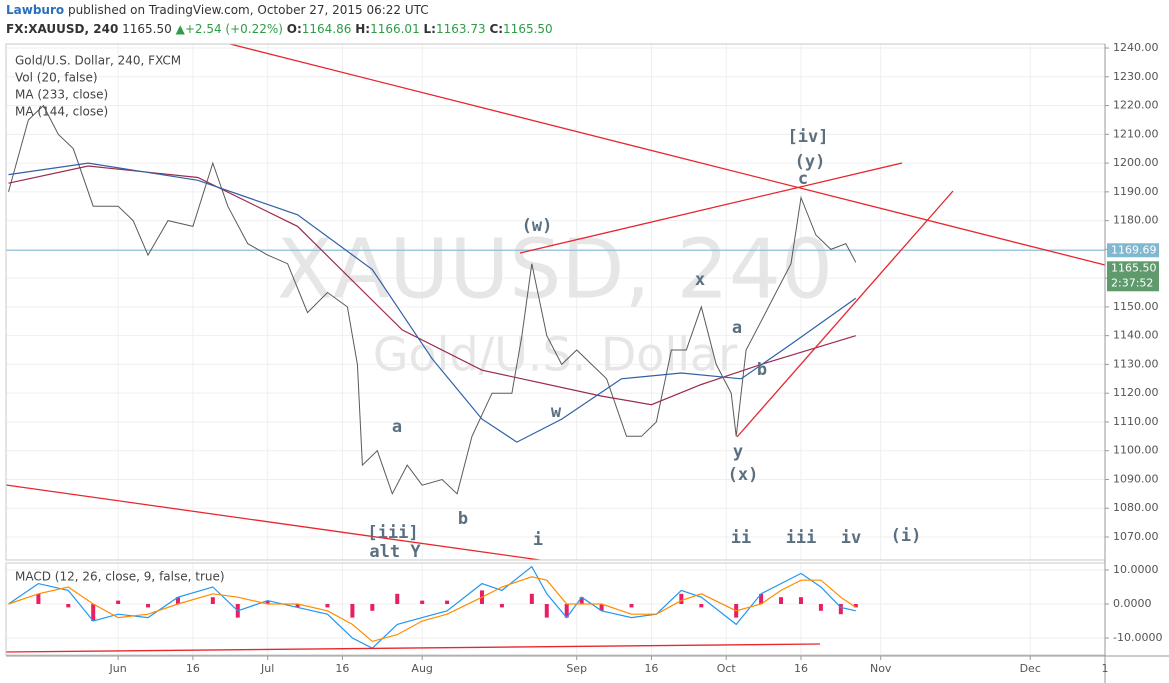  Describe the element at coordinates (881, 668) in the screenshot. I see `x-tick-label: Nov` at that location.